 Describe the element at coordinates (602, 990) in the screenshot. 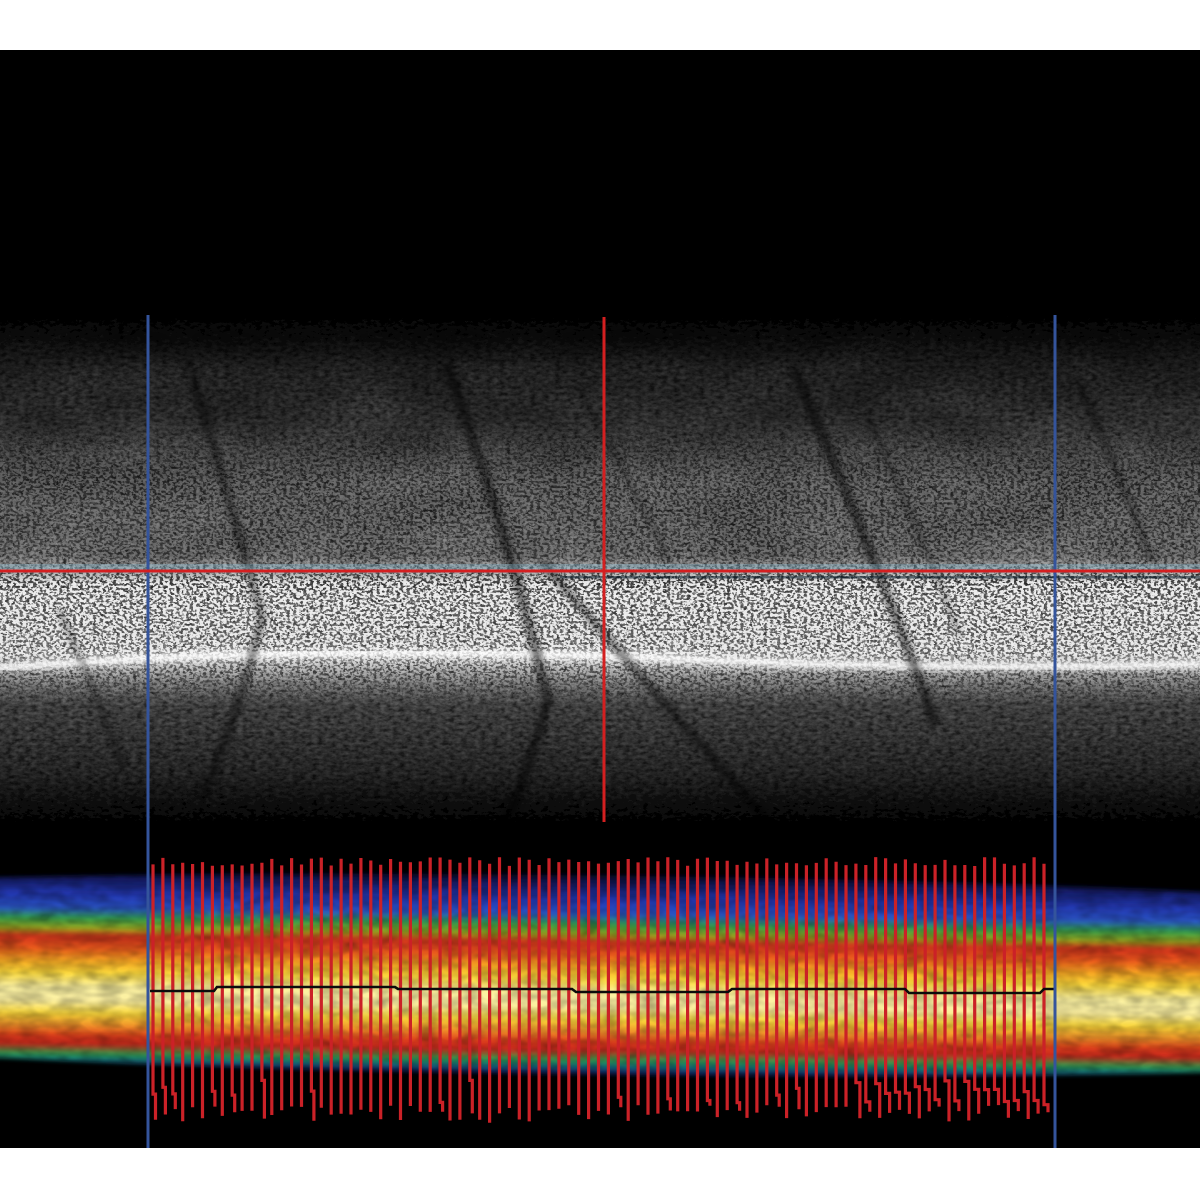

I see `centroid-trace` at that location.